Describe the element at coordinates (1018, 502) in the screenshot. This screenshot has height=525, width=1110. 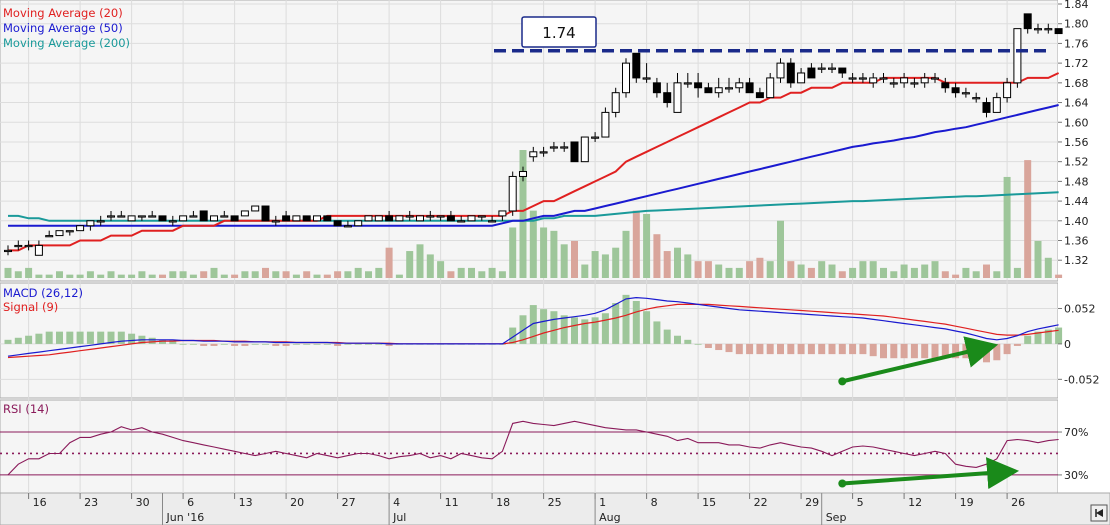
I see `x-tick-label: 26` at that location.